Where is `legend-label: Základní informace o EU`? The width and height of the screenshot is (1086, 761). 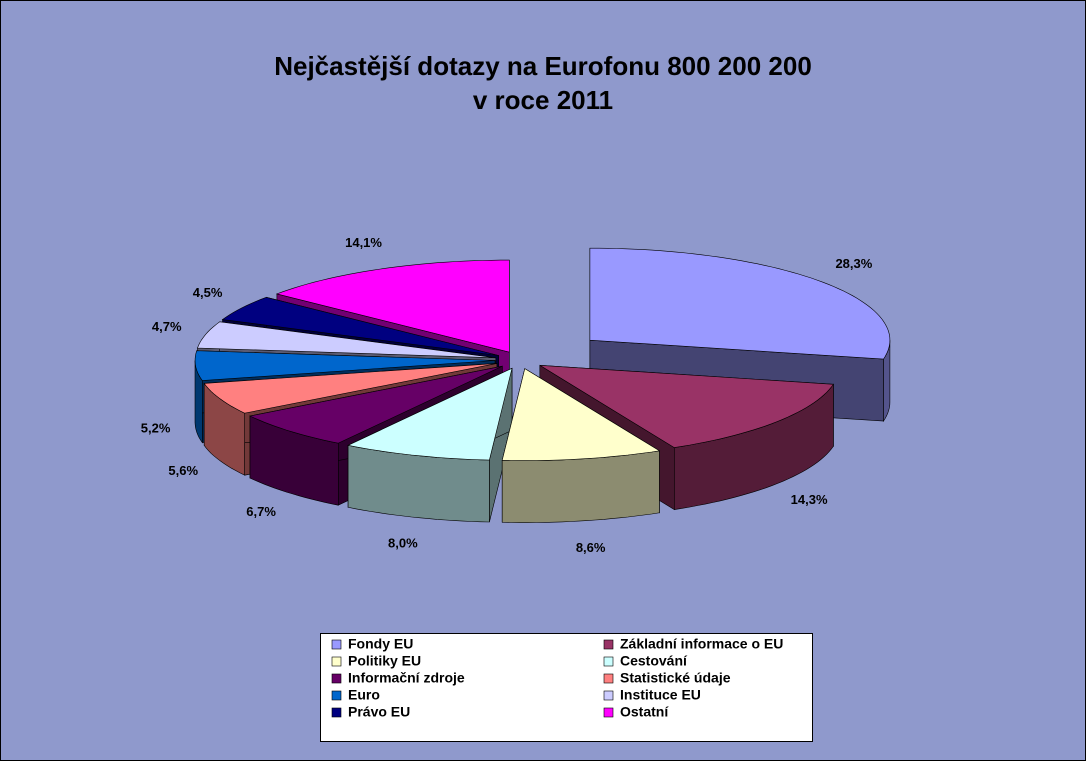 legend-label: Základní informace o EU is located at coordinates (701, 644).